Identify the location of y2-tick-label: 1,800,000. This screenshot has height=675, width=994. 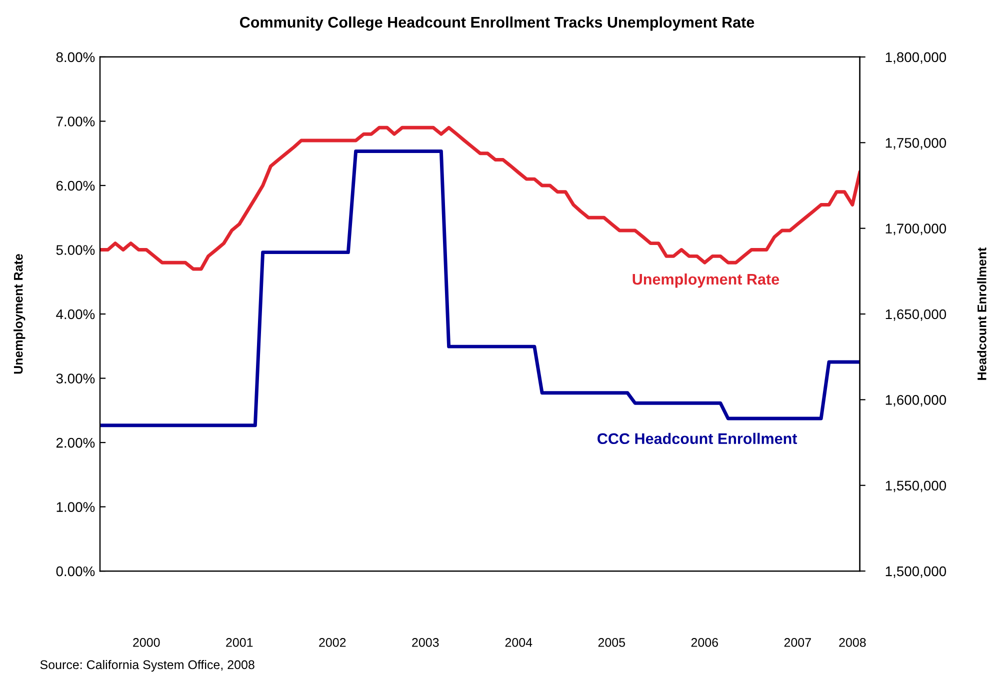
(916, 58).